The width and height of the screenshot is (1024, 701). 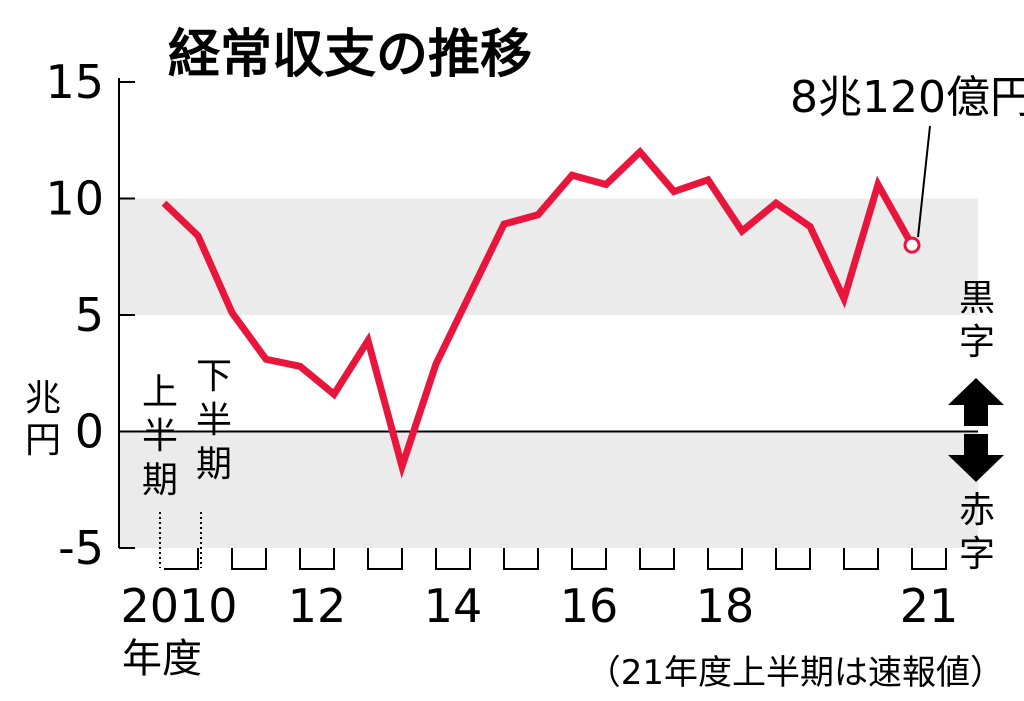 I want to click on y-tick-label: 15, so click(x=74, y=82).